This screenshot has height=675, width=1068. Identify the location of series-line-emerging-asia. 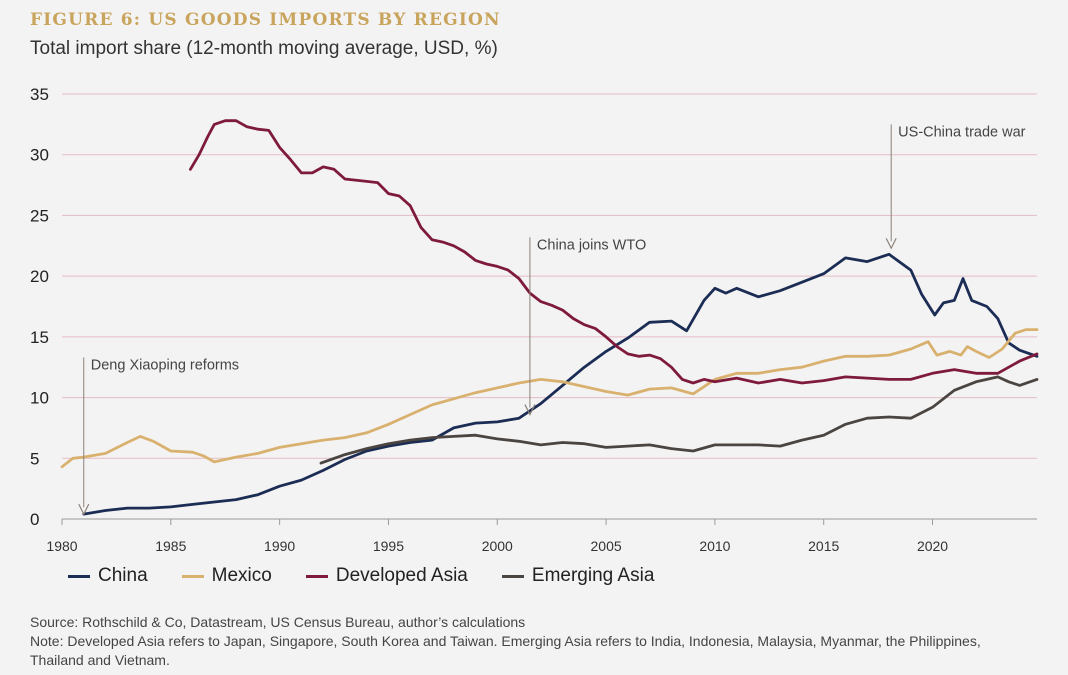
(679, 420).